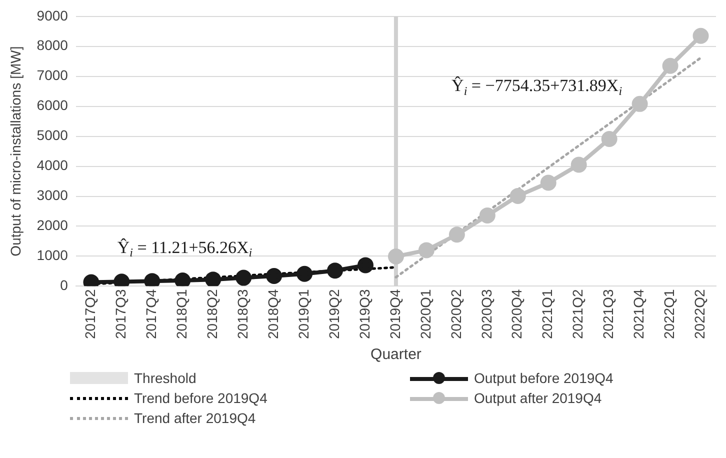  I want to click on x-tick-label: 2022Q1, so click(669, 314).